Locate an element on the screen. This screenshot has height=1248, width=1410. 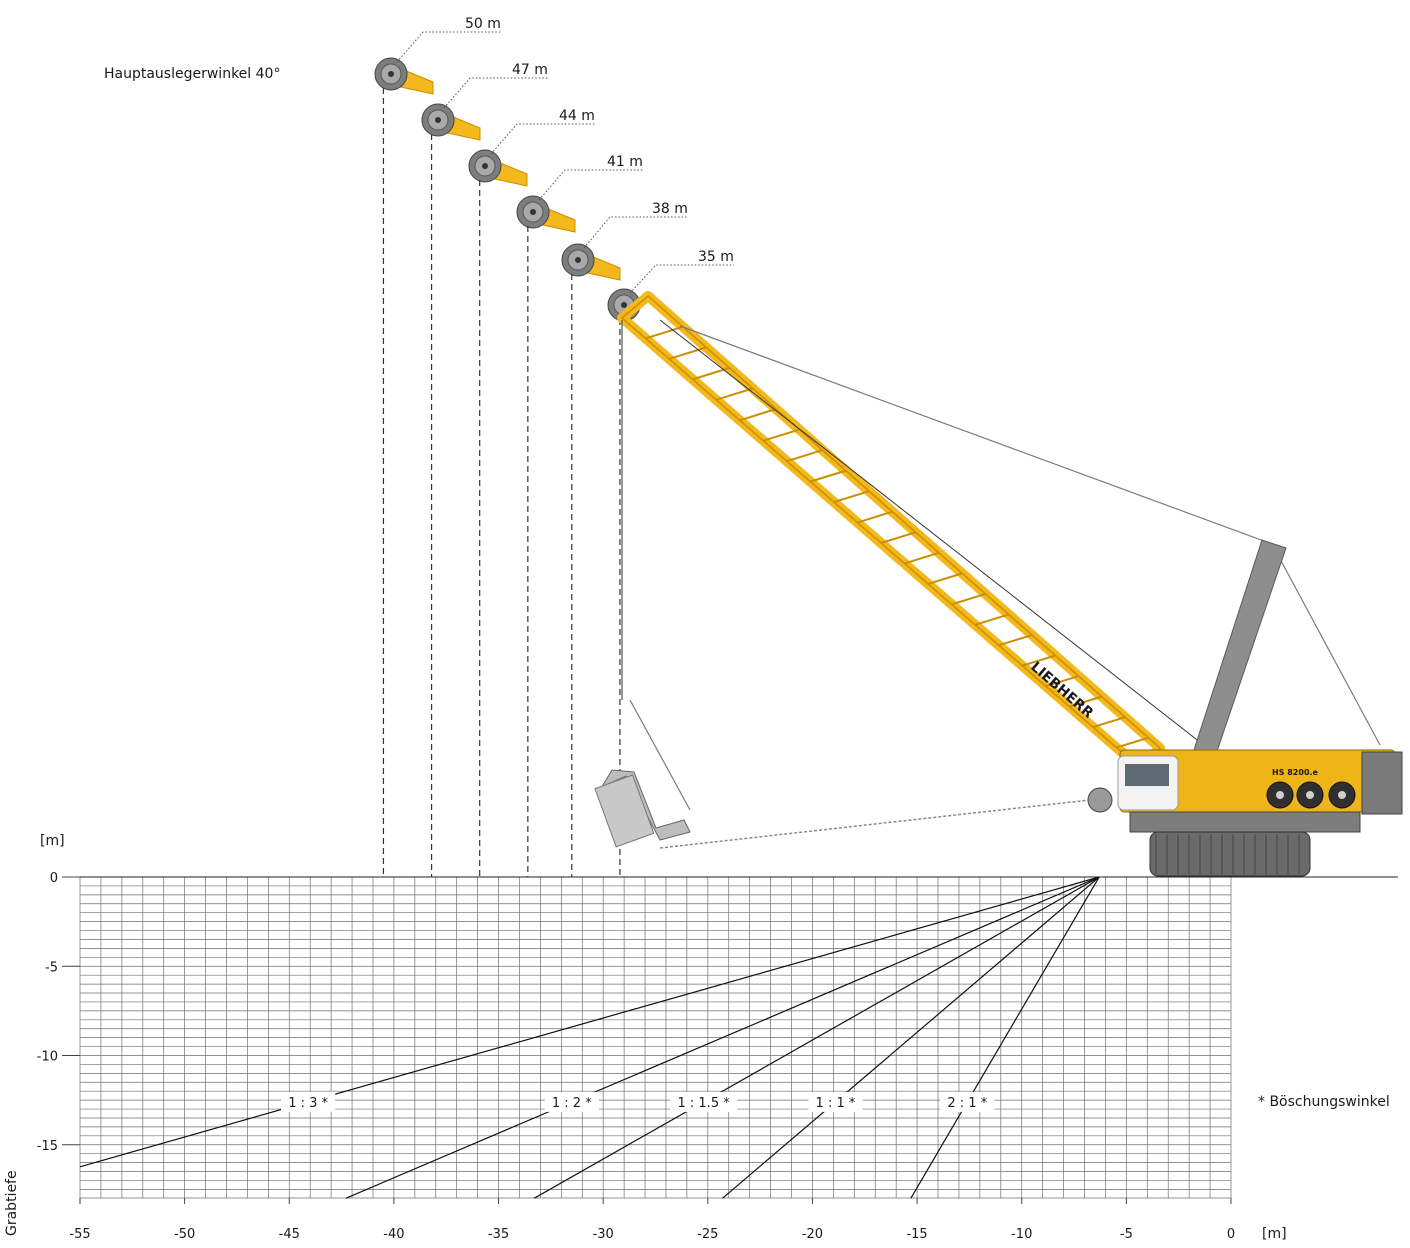
y-tick-label: -15 is located at coordinates (47, 1146).